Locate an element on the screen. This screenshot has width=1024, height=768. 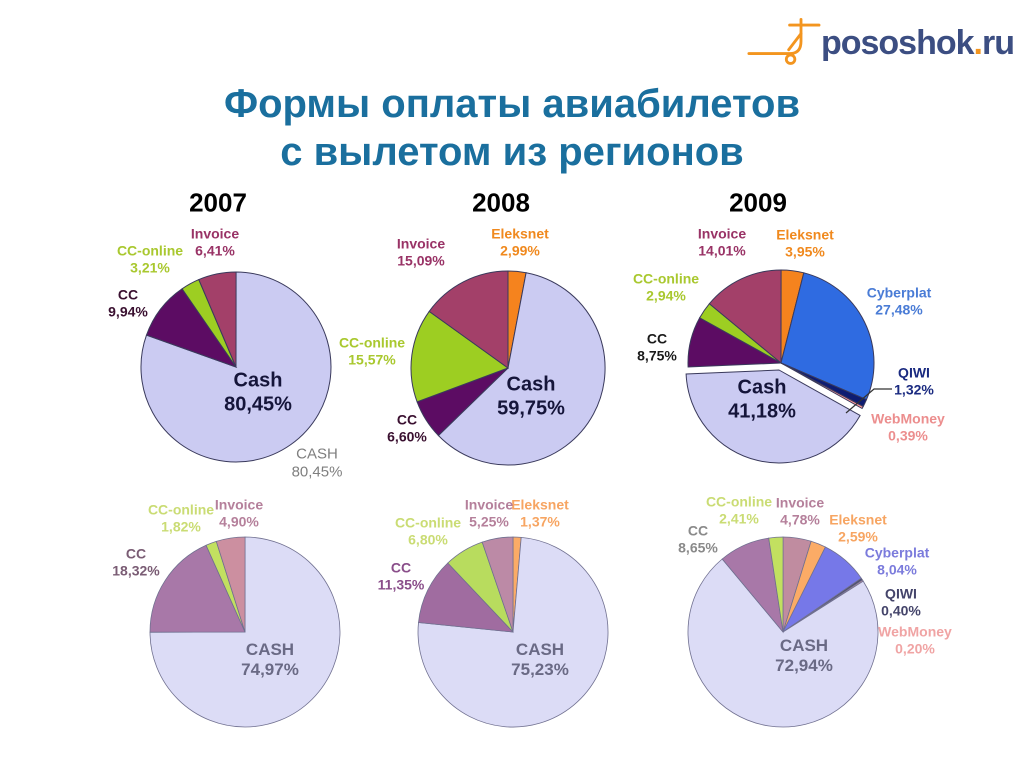
logo-text: pososhok.ru is located at coordinates (917, 43).